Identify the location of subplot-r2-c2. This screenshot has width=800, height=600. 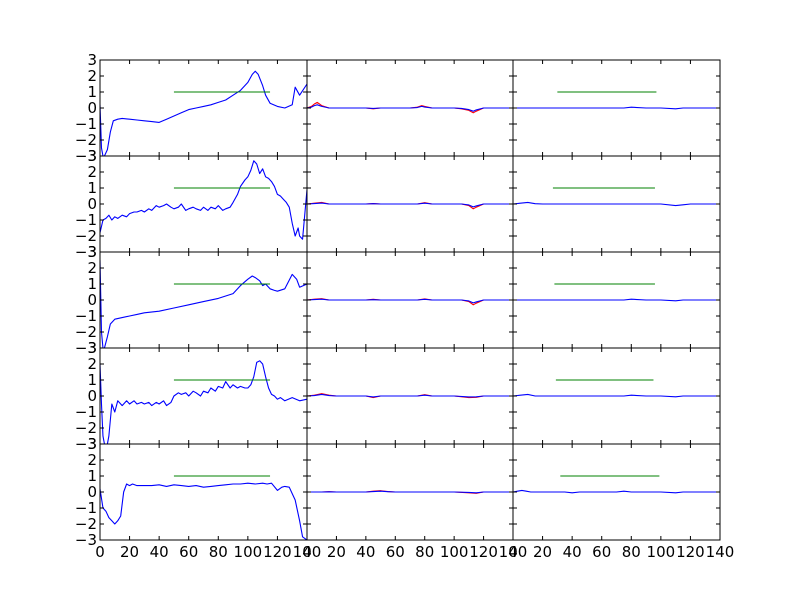
(616, 300).